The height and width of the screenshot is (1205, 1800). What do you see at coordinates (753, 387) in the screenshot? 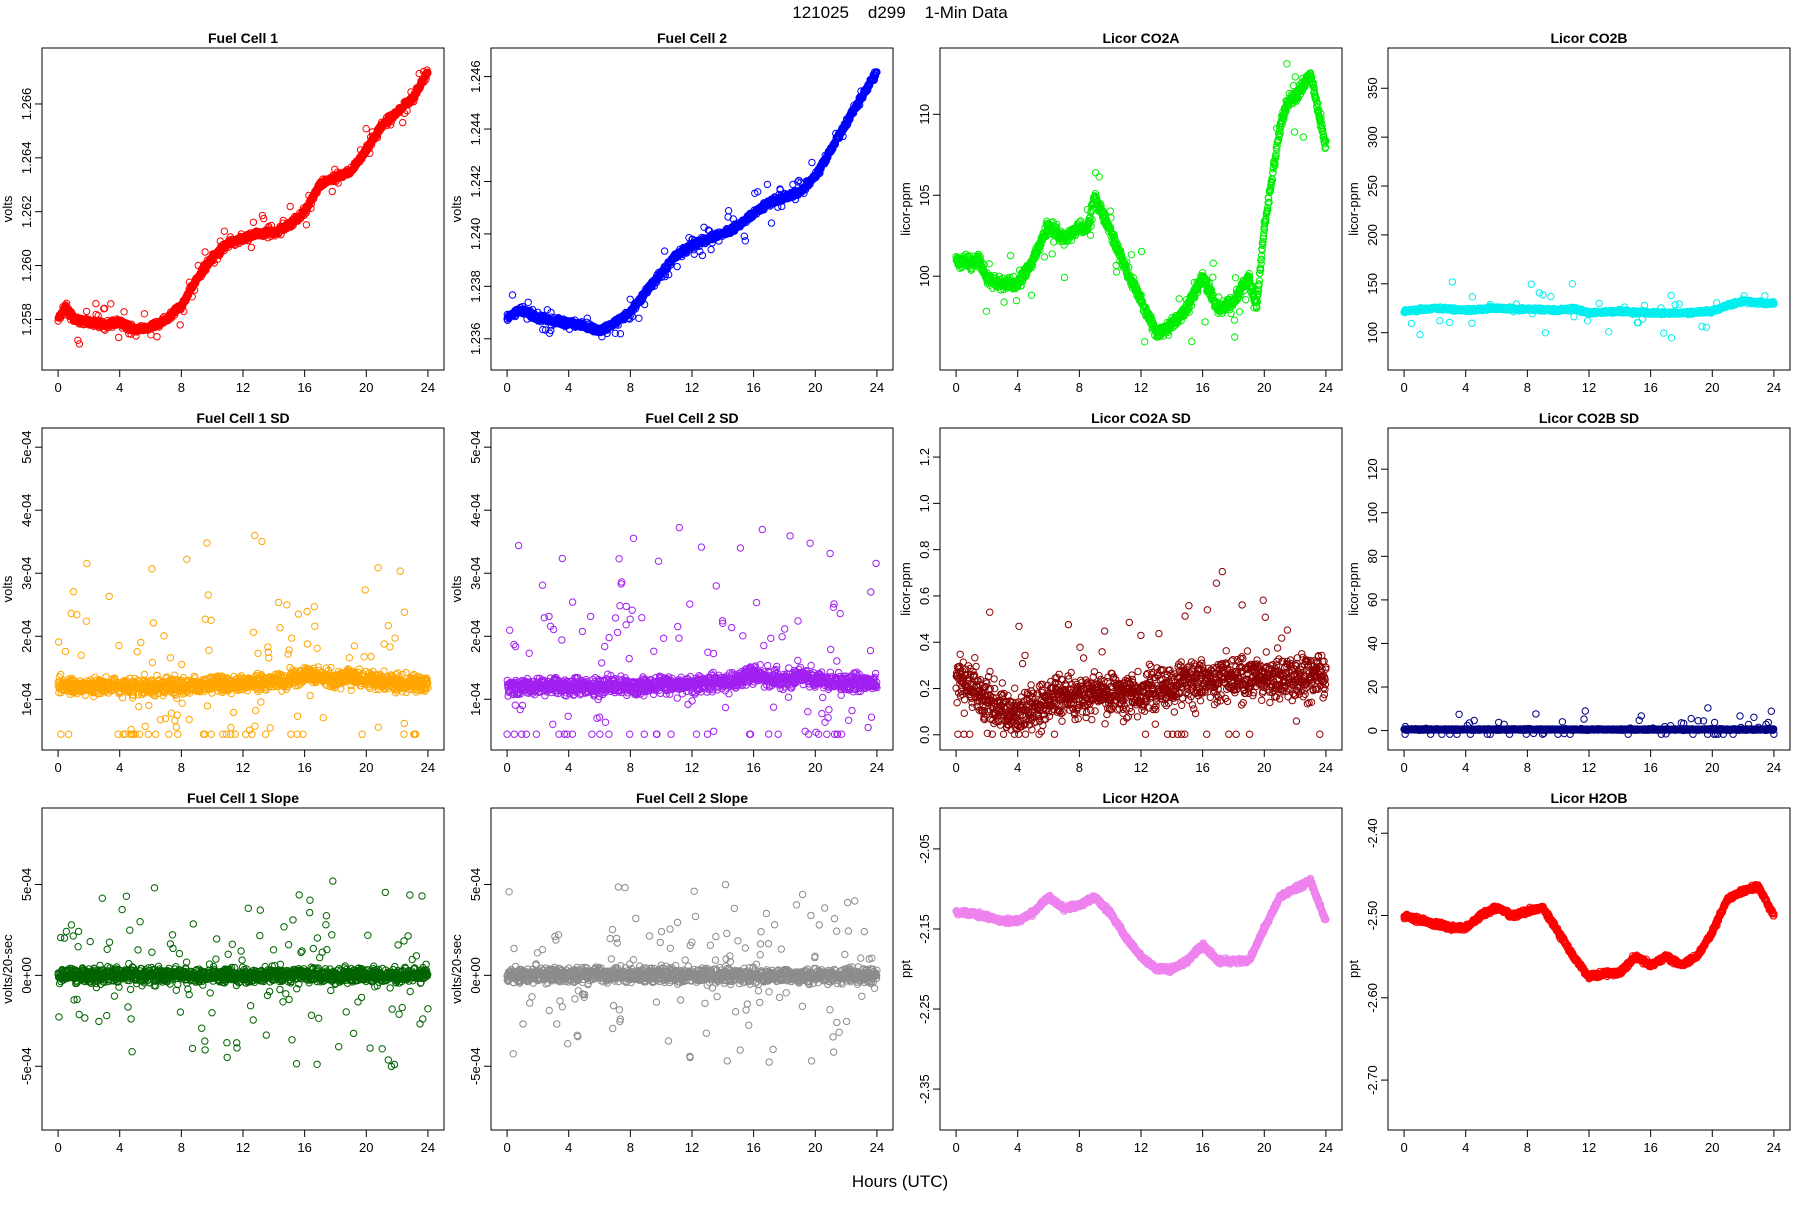
I see `fuel-cell-2-xtick-label: 16` at bounding box center [753, 387].